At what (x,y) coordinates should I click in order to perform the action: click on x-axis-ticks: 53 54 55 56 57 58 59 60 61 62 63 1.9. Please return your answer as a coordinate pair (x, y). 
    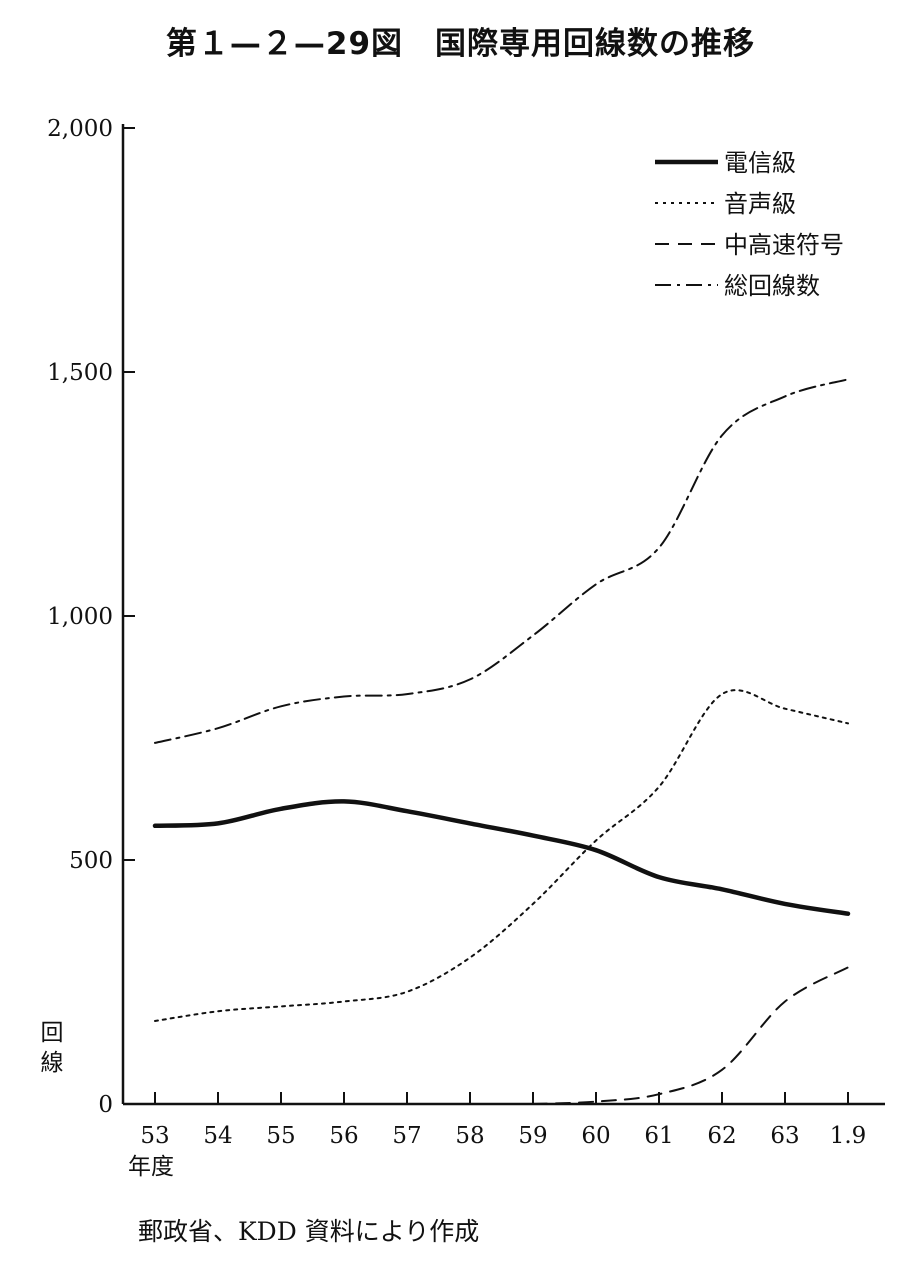
    Looking at the image, I should click on (503, 1120).